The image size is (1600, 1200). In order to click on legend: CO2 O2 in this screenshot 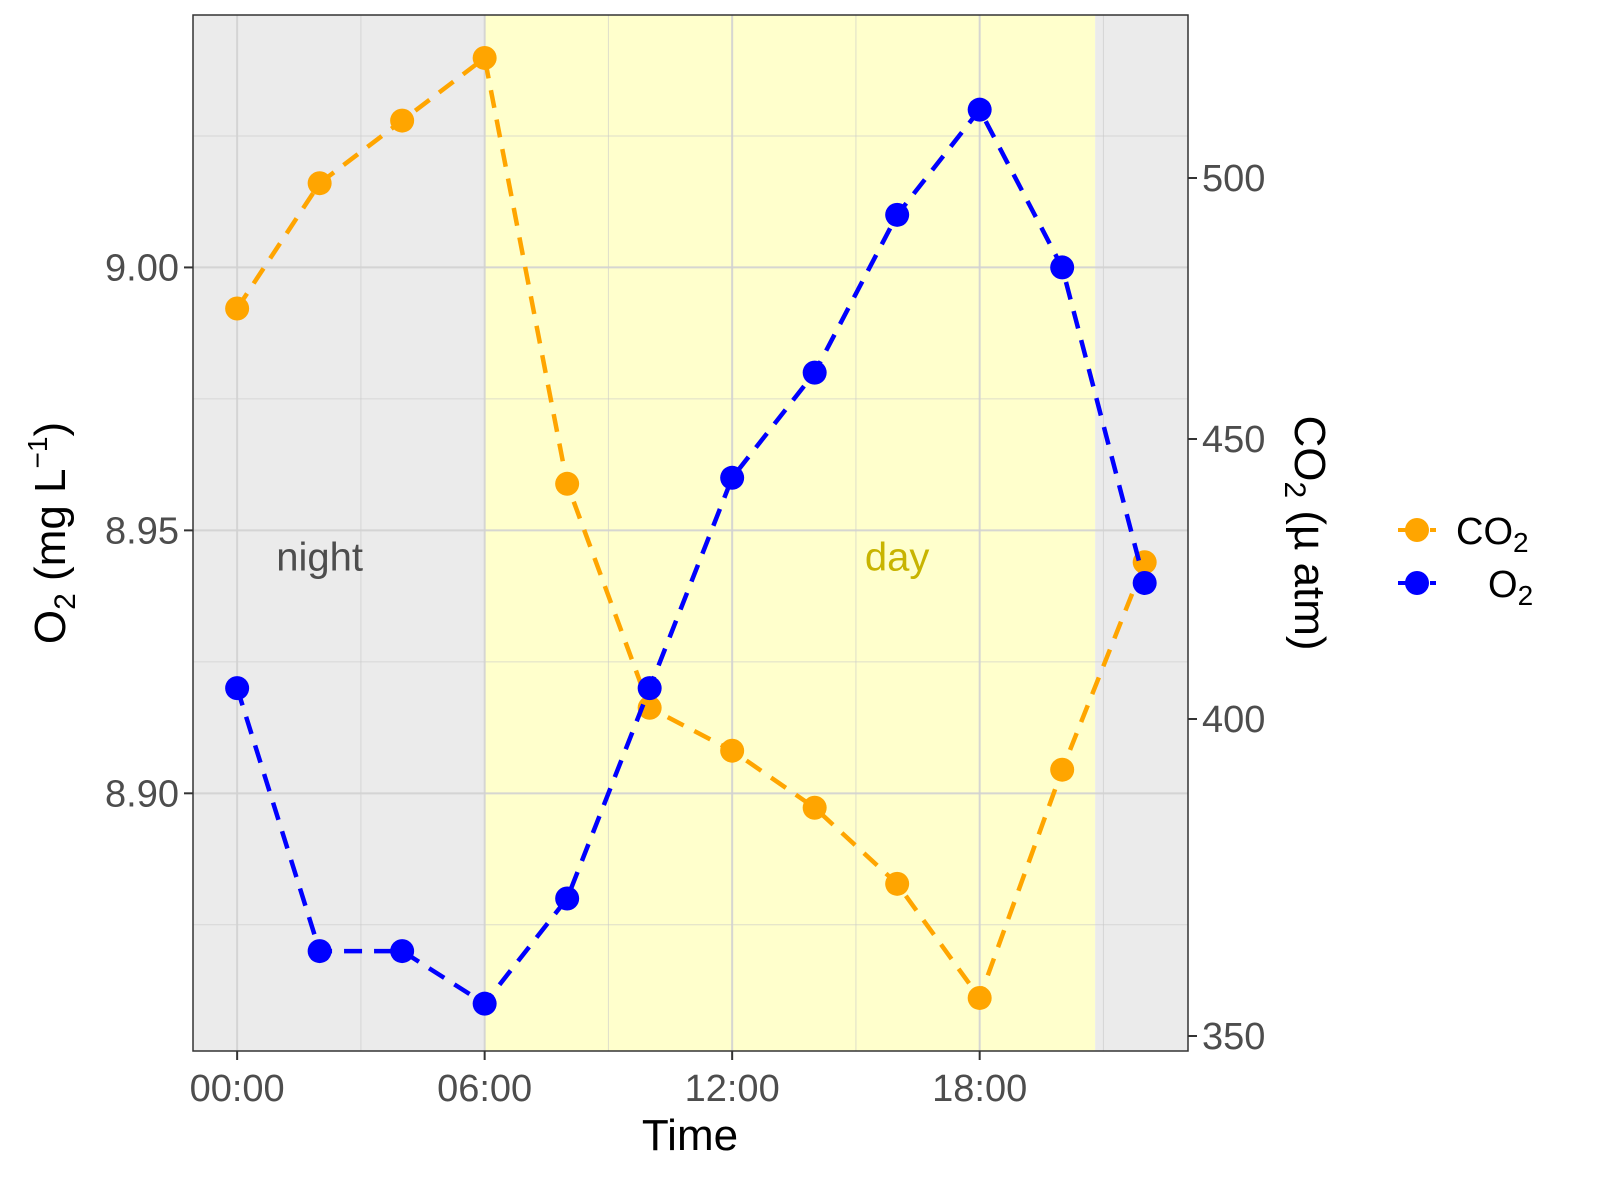, I will do `click(1465, 561)`.